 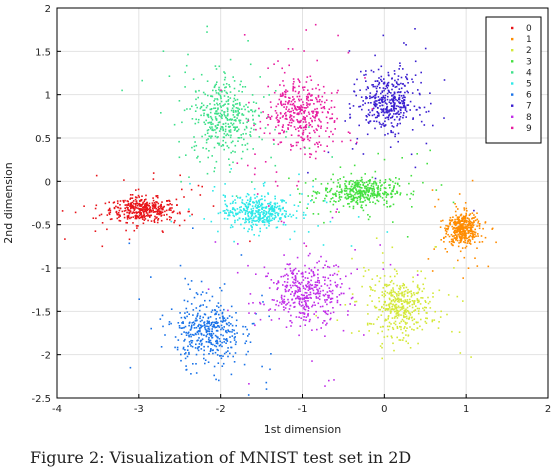 I want to click on legend-label: 1, so click(x=529, y=40).